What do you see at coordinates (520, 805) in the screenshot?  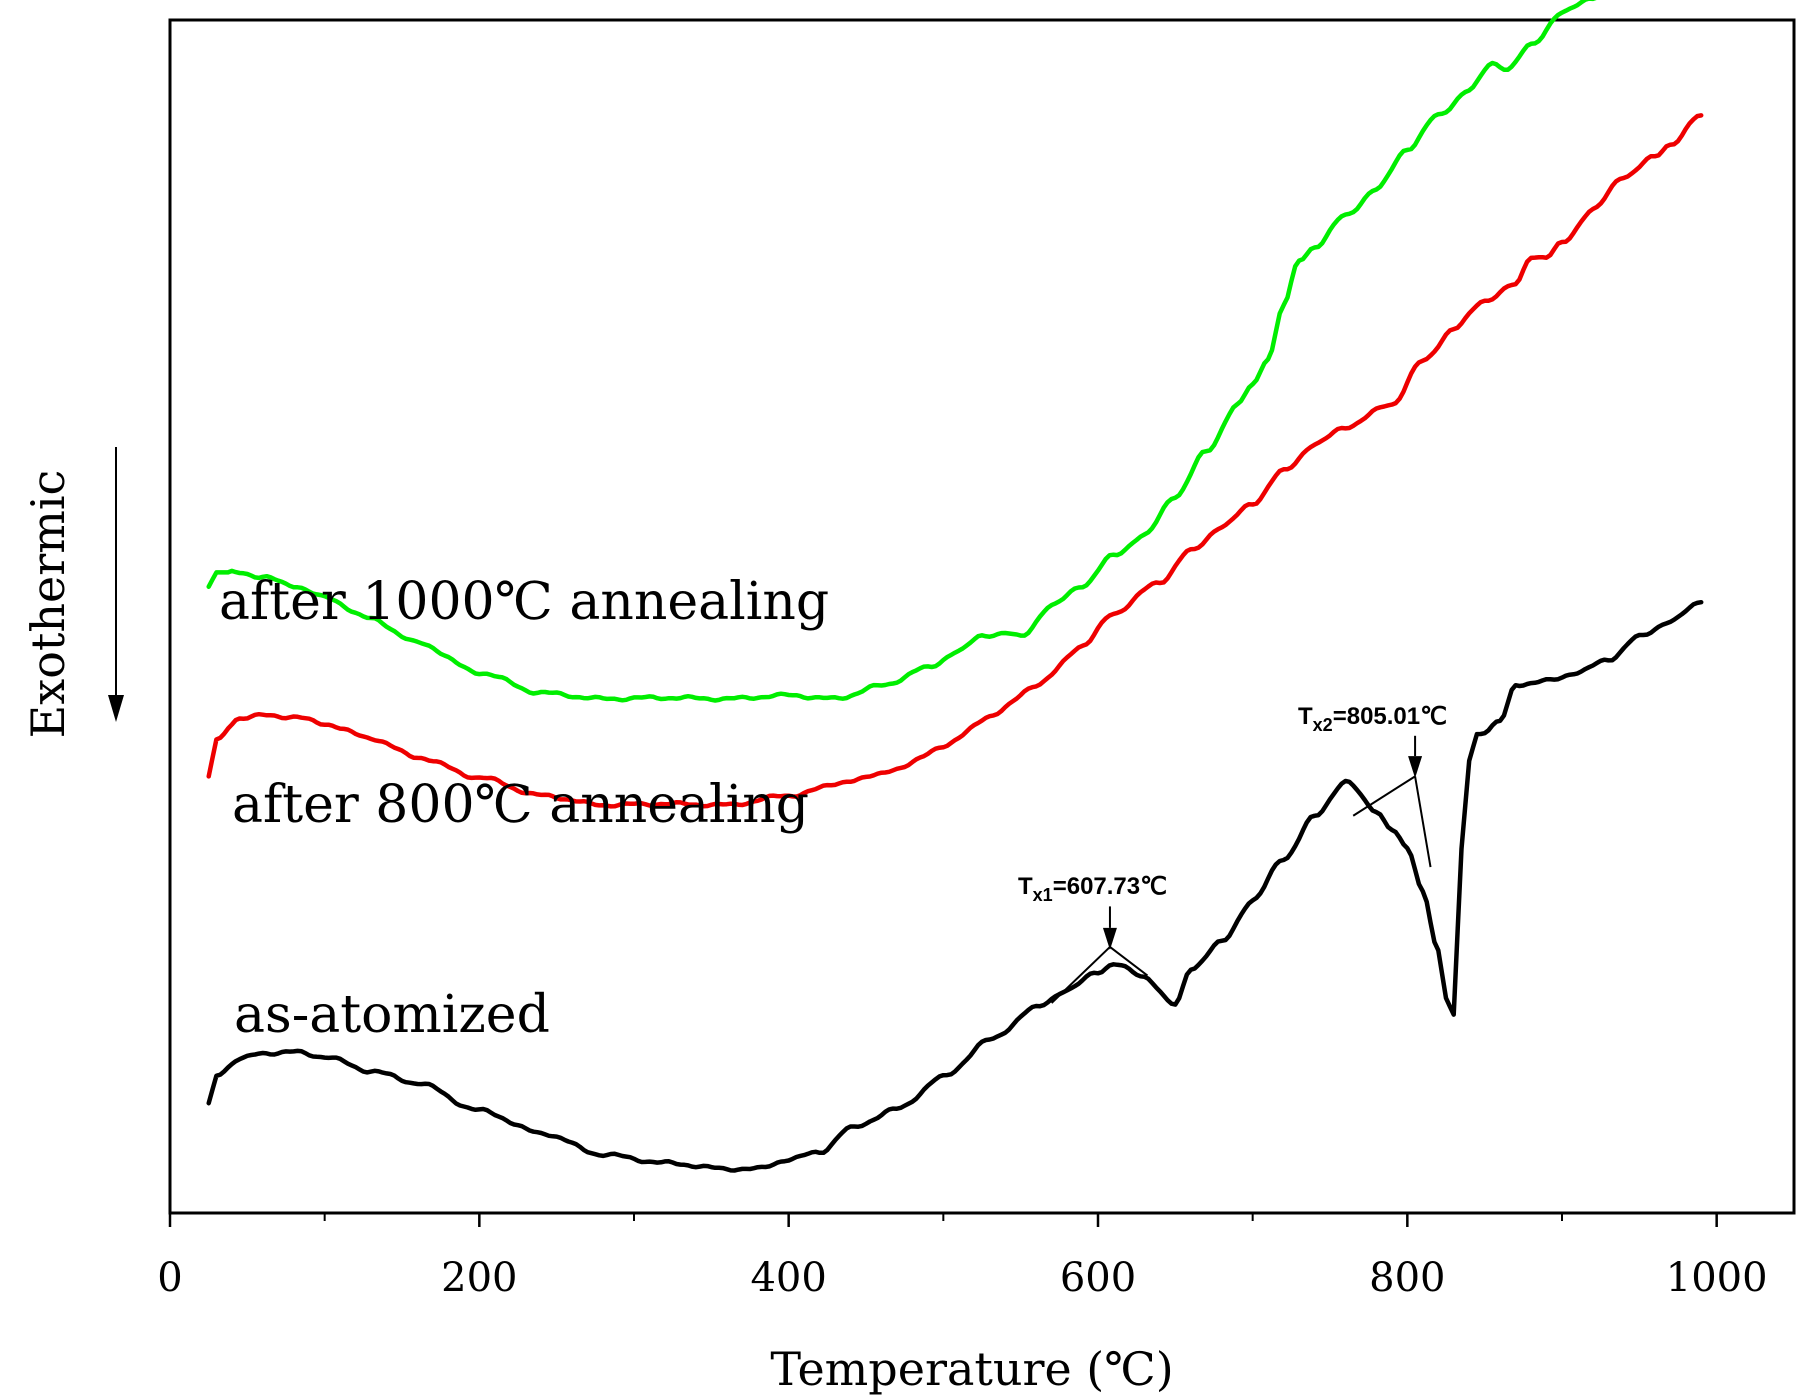 I see `series-label: after 800℃ annealing` at bounding box center [520, 805].